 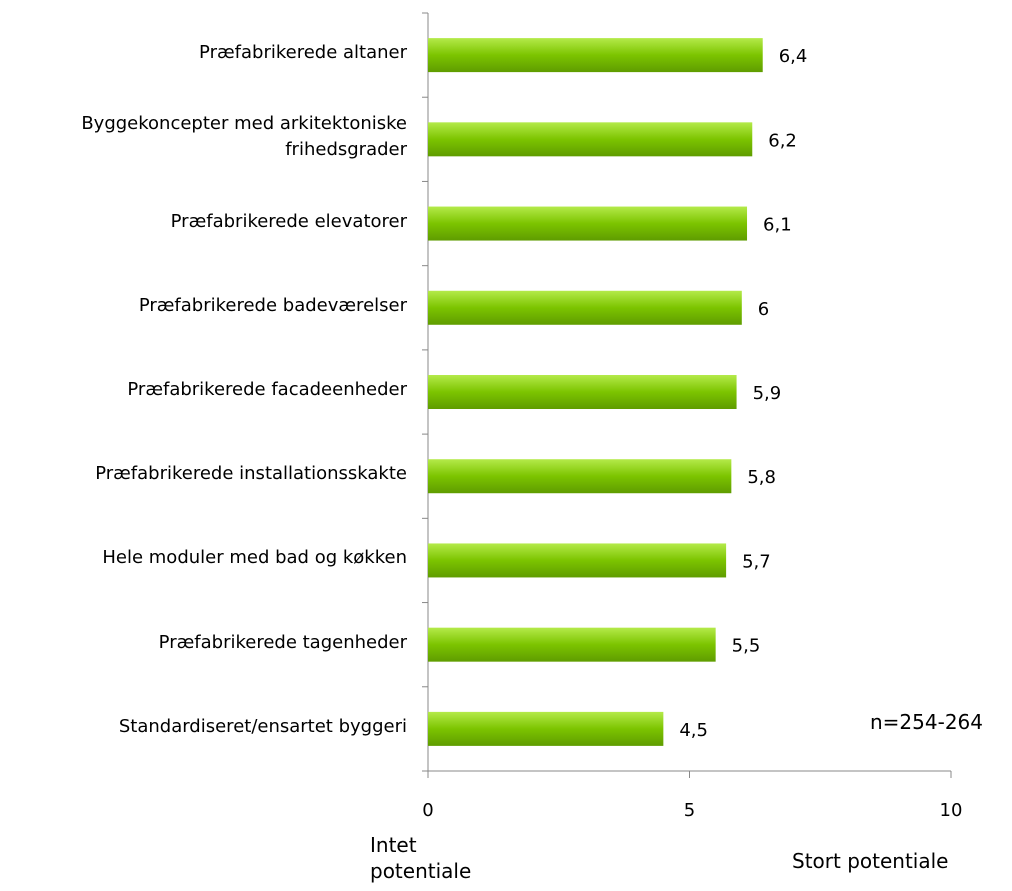 I want to click on x-tick-label: 0, so click(x=427, y=810).